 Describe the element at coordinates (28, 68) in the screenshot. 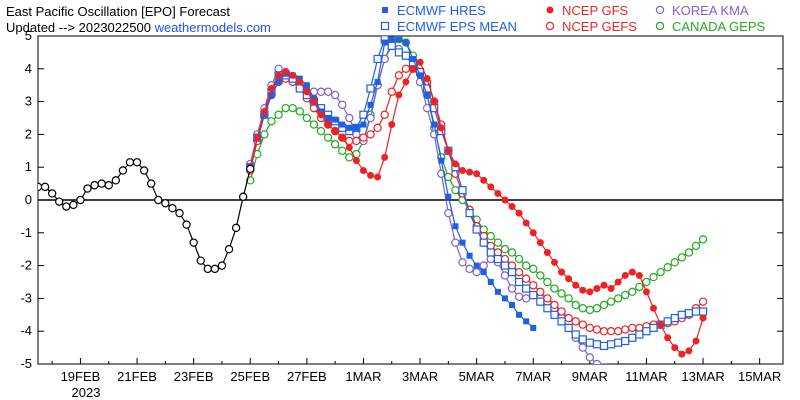

I see `y-tick-label: 4` at that location.